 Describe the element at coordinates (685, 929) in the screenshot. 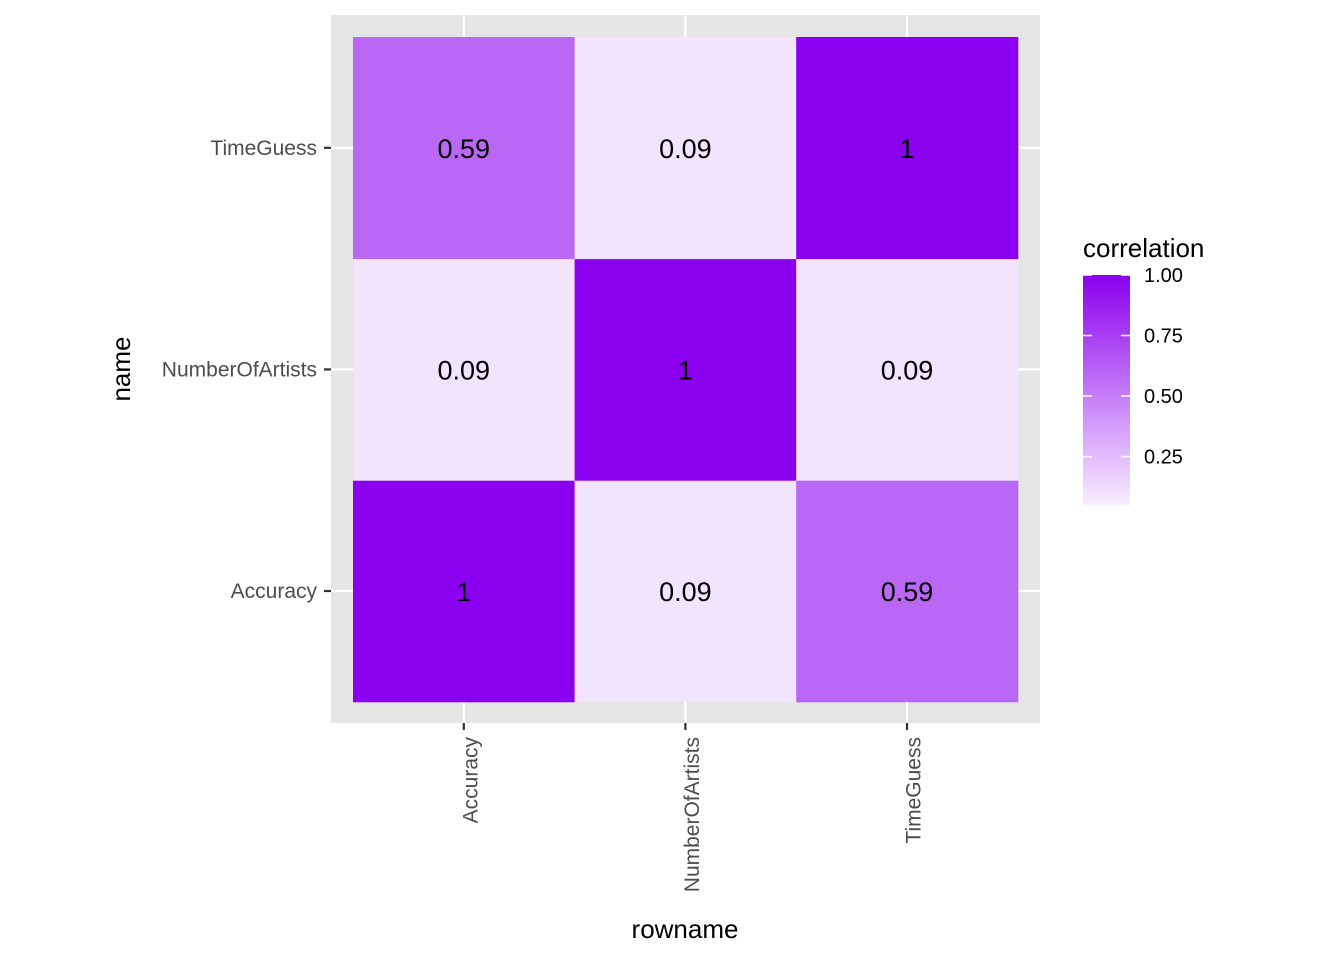

I see `x-axis-title: rowname` at that location.